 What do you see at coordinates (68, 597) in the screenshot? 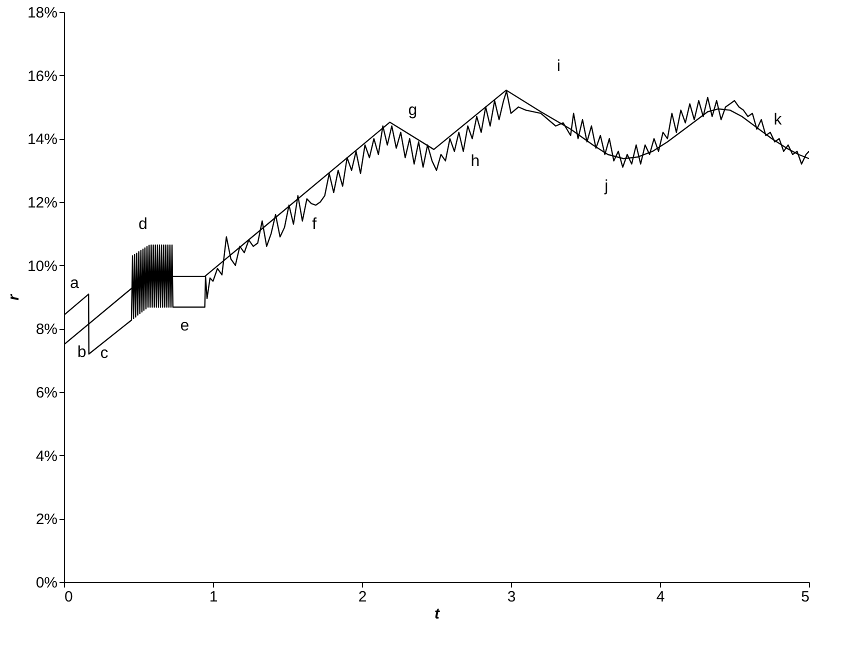
I see `x-tick-label: 0` at bounding box center [68, 597].